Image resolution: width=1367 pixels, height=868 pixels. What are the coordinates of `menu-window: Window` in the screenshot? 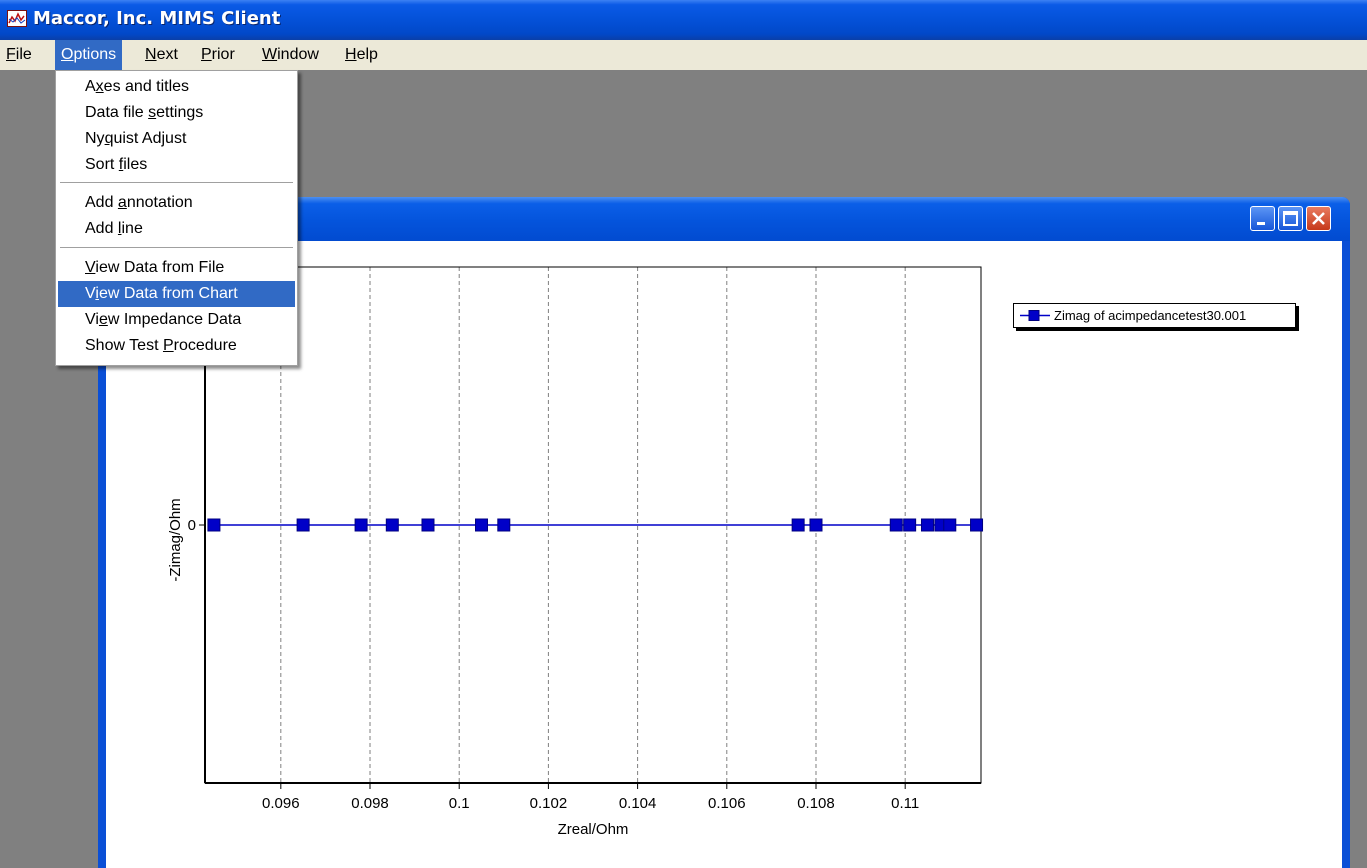 It's located at (290, 54).